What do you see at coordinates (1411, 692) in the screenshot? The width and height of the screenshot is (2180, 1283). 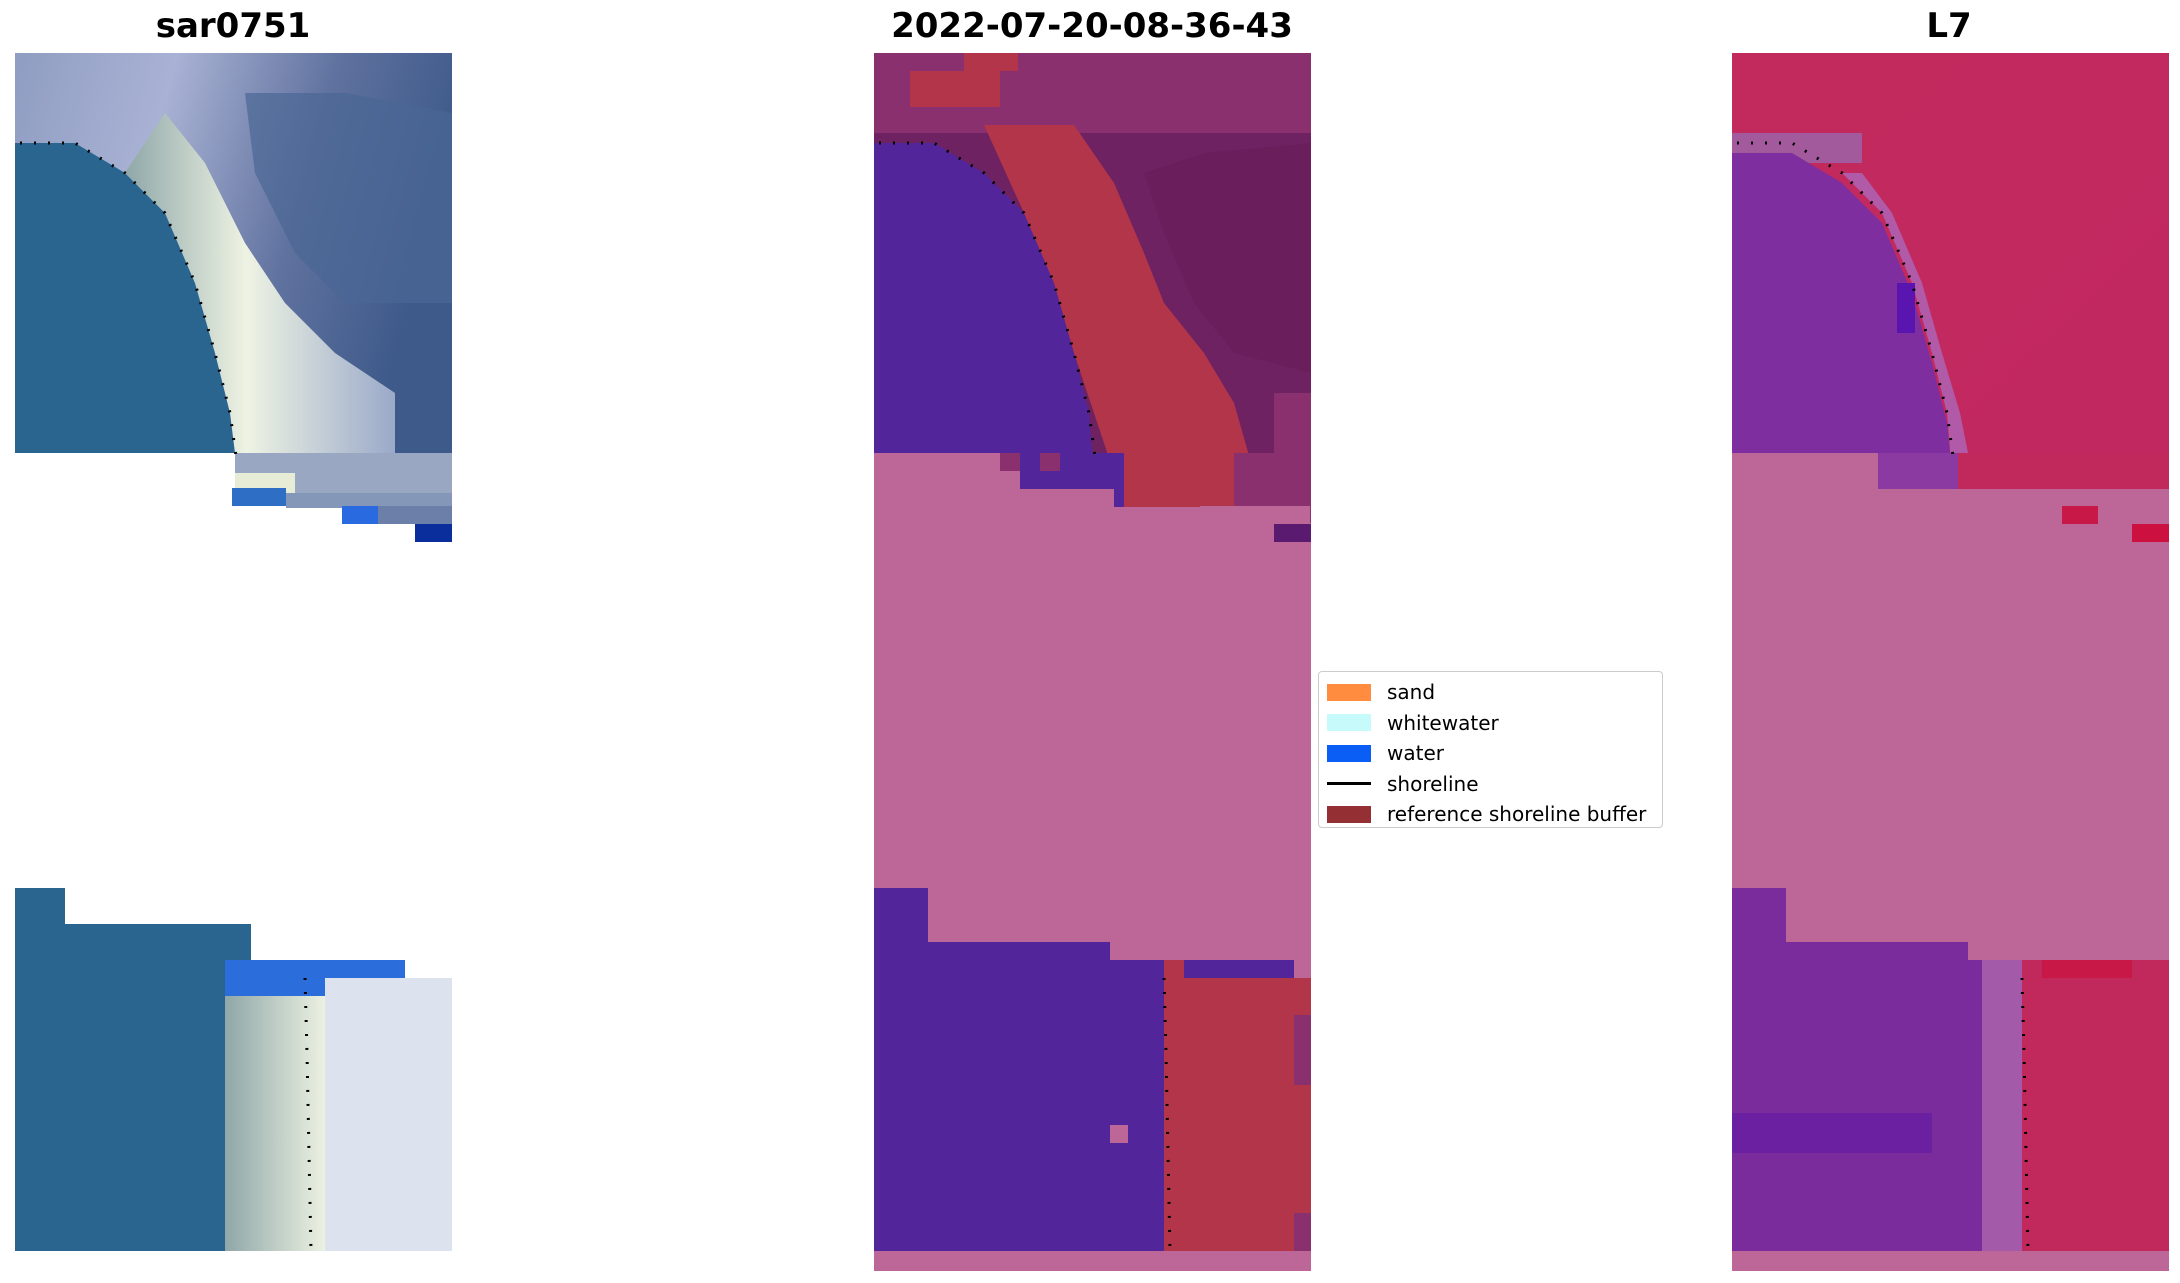 I see `legend-label: sand` at bounding box center [1411, 692].